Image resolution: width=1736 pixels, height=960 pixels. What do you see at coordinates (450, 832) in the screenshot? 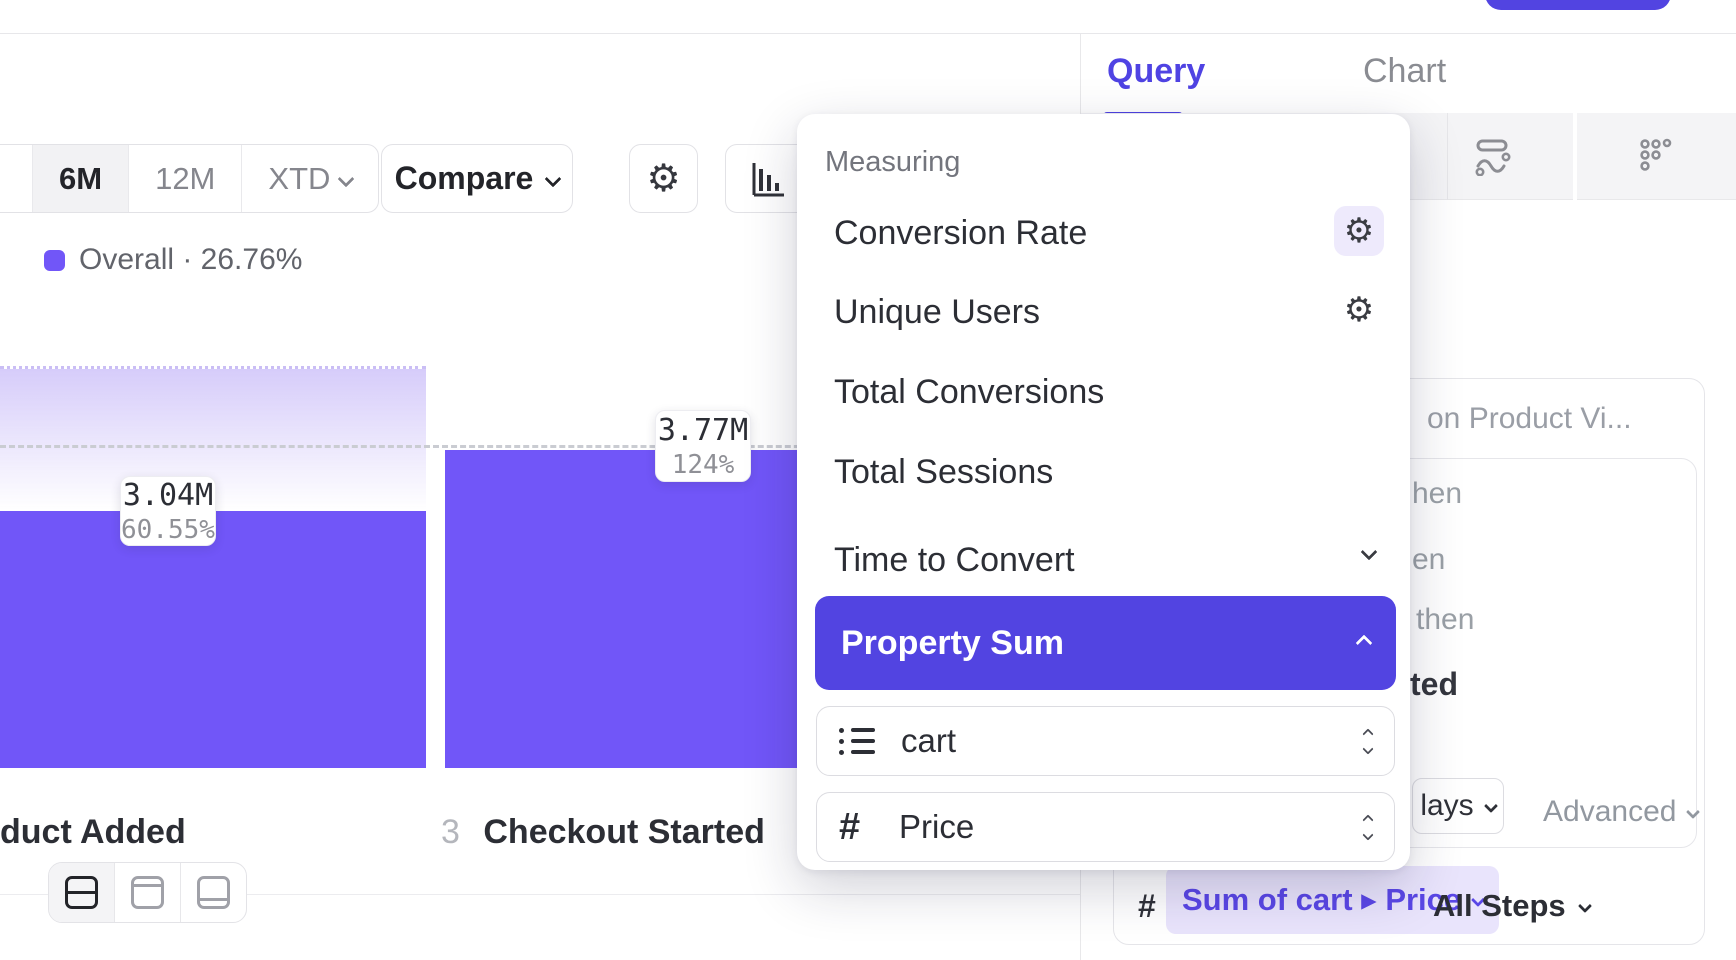
I see `step-number: 3` at bounding box center [450, 832].